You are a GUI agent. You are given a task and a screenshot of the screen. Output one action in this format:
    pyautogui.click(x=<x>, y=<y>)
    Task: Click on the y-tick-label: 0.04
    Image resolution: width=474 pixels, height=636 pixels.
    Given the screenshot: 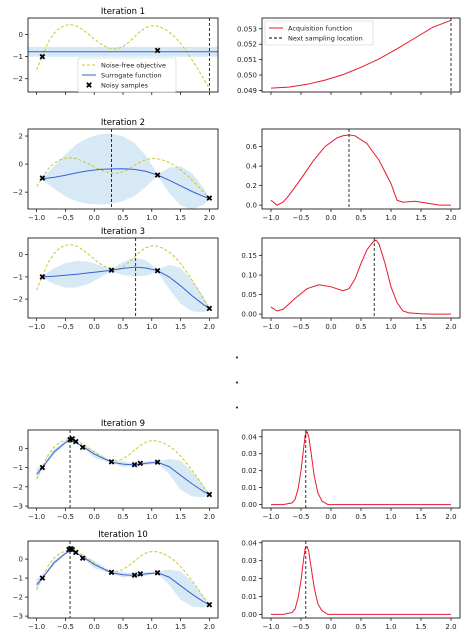 What is the action you would take?
    pyautogui.click(x=249, y=543)
    